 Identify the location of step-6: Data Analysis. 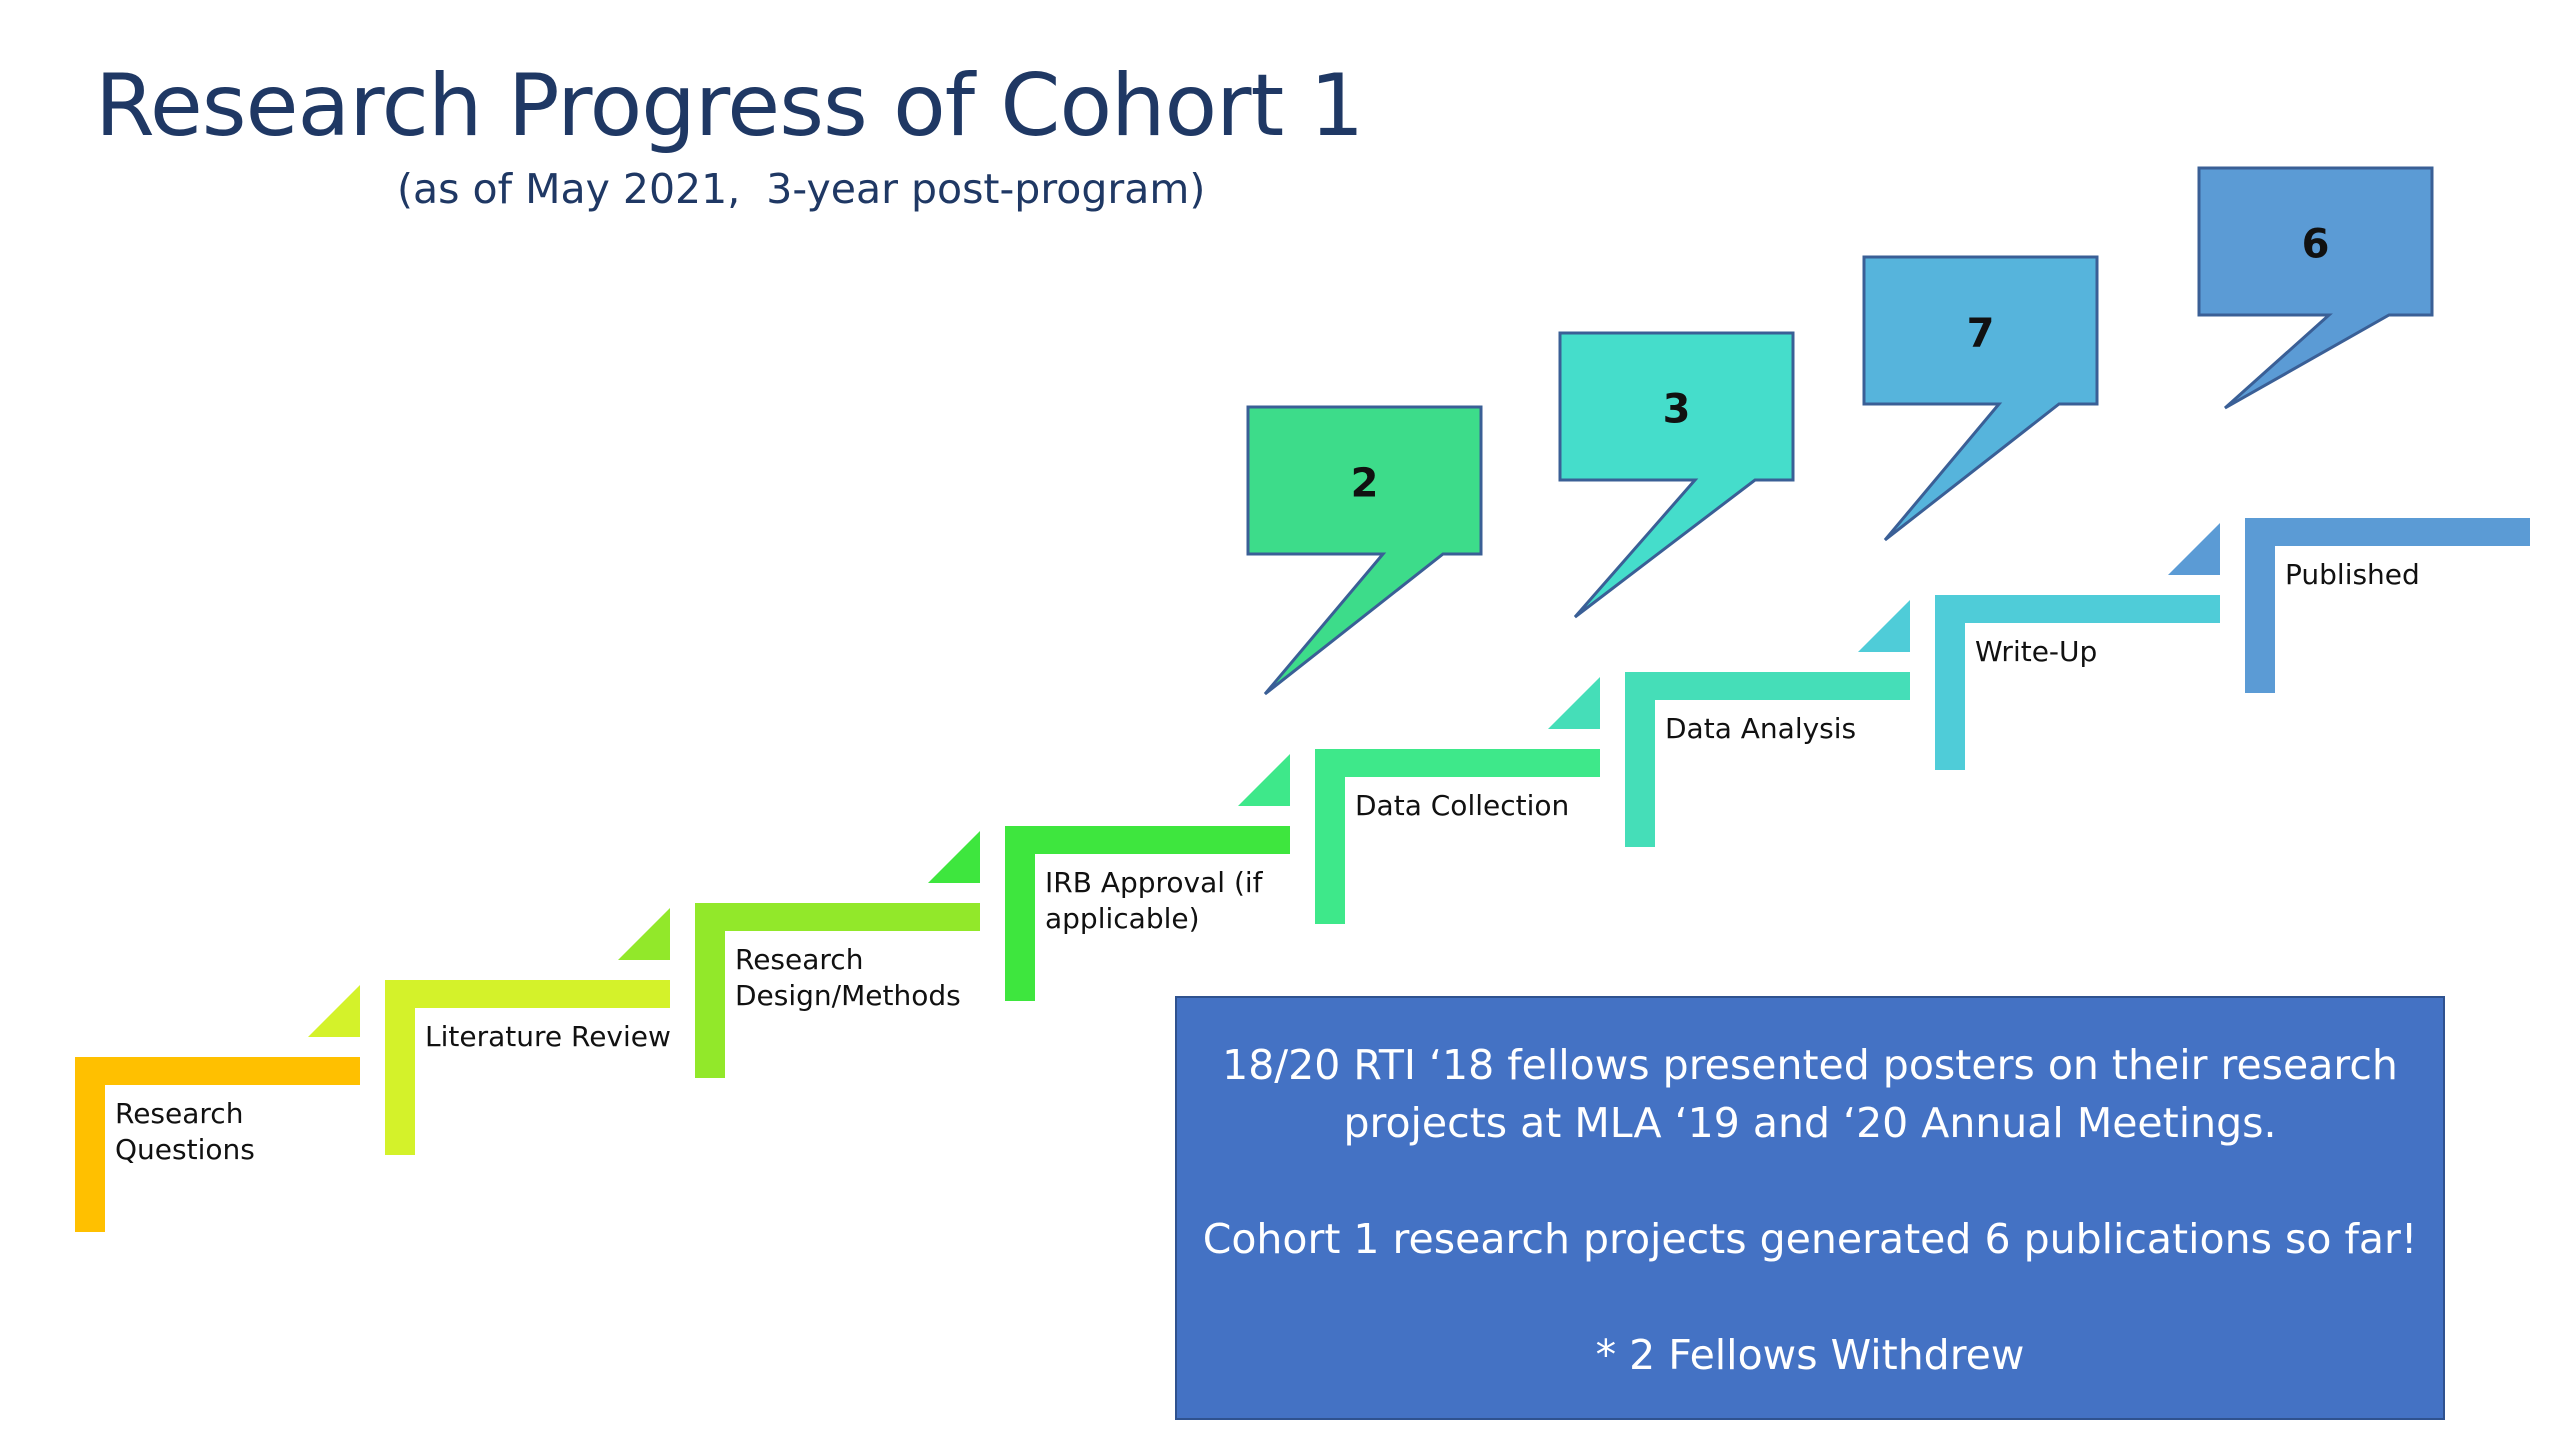
(1767, 723).